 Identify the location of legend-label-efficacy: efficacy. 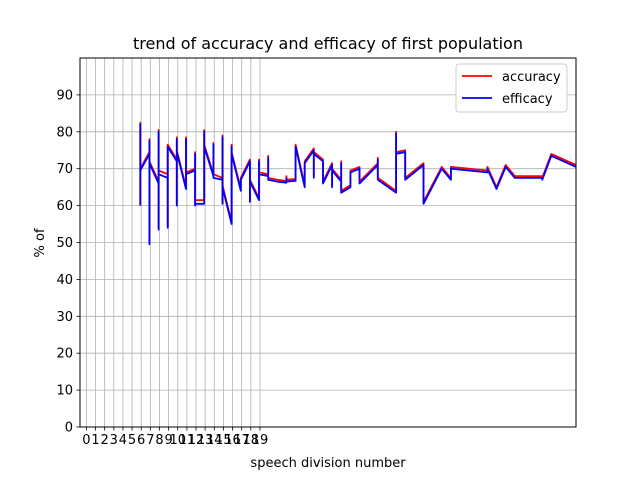
(527, 99).